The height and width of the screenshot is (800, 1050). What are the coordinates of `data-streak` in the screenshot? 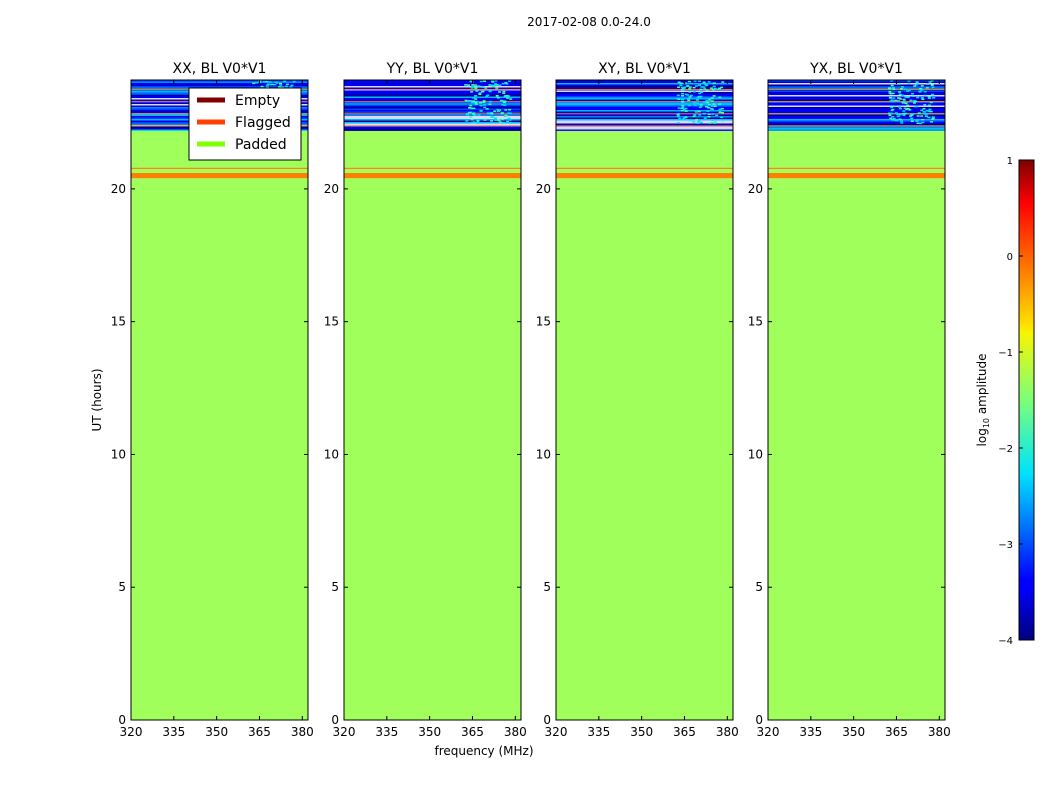 It's located at (644, 102).